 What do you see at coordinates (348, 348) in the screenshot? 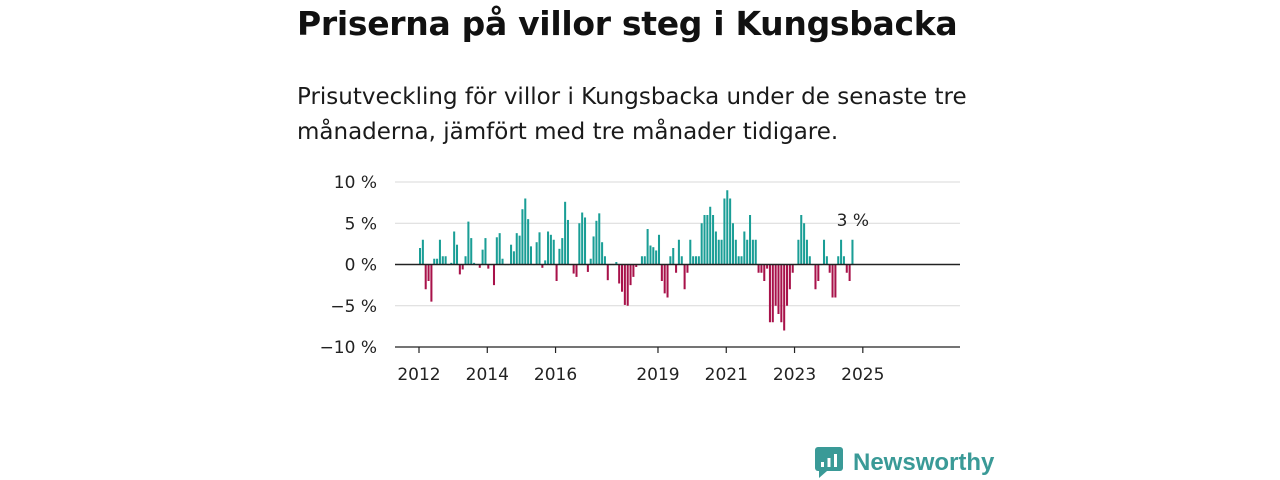
I see `y-tick-label: −10 %` at bounding box center [348, 348].